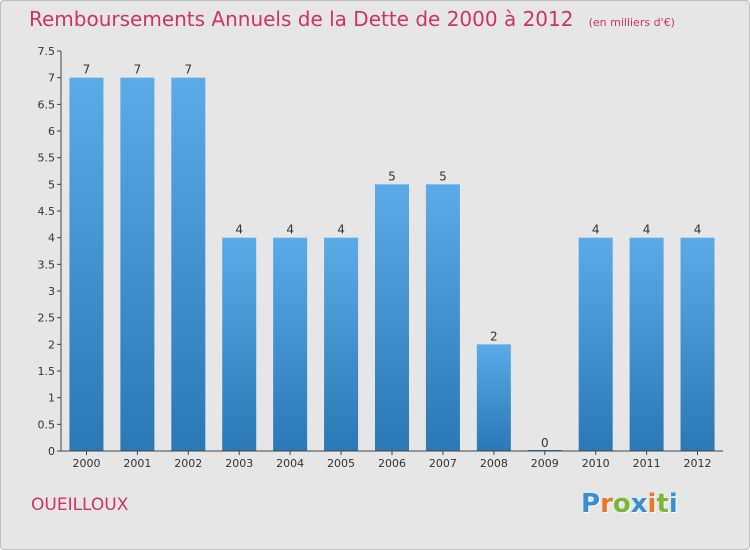 Image resolution: width=750 pixels, height=550 pixels. Describe the element at coordinates (47, 158) in the screenshot. I see `y-tick-label: 5.5` at that location.